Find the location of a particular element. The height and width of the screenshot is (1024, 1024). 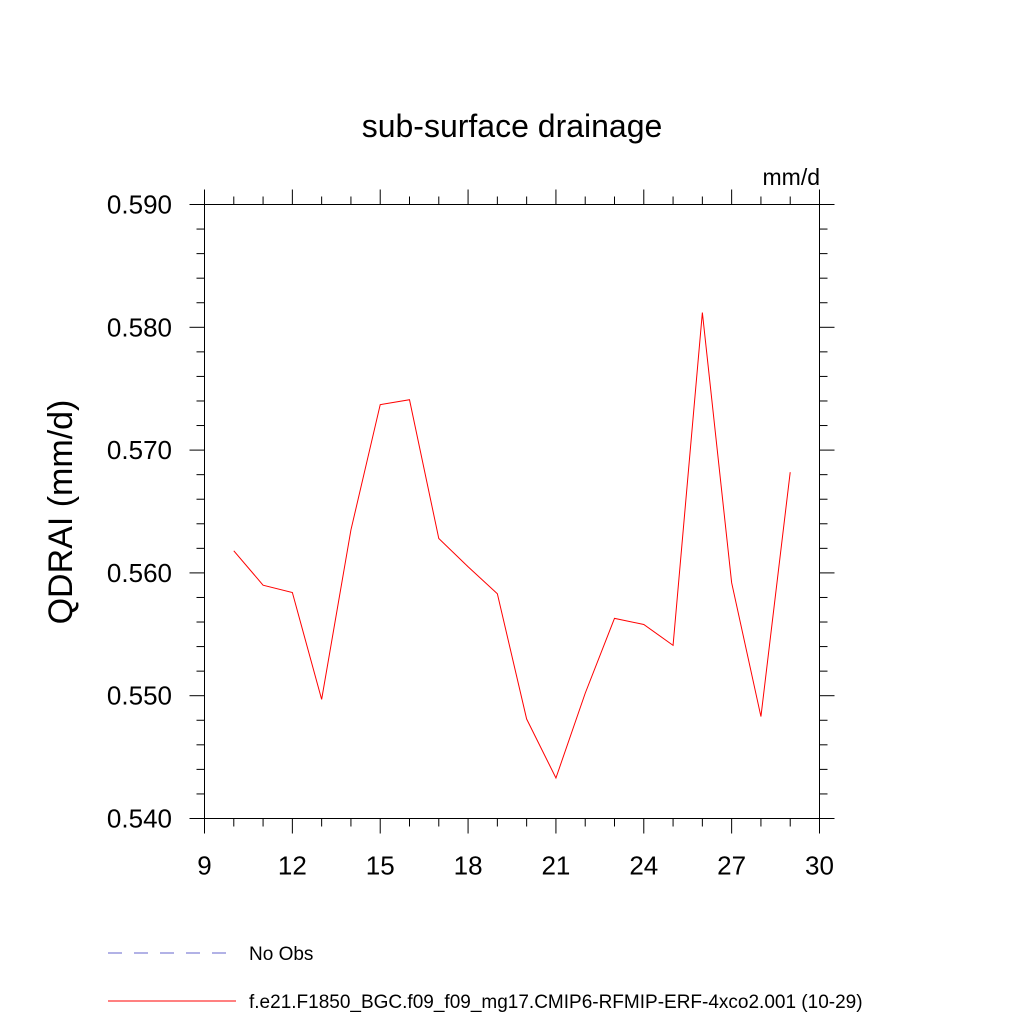

y-tick-label: 0.550 is located at coordinates (139, 696).